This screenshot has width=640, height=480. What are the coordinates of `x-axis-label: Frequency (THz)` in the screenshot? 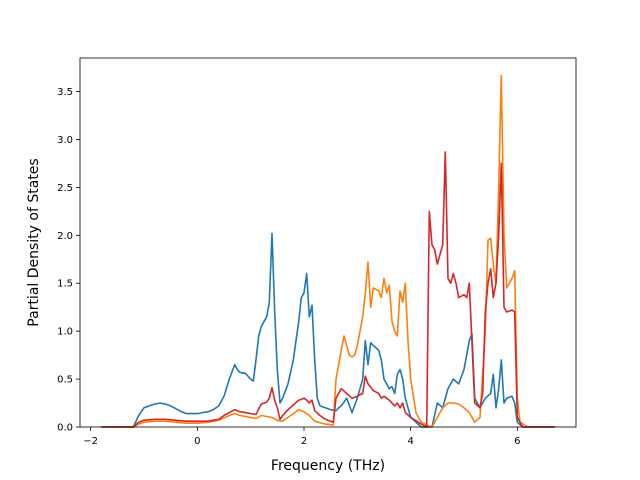 It's located at (328, 466).